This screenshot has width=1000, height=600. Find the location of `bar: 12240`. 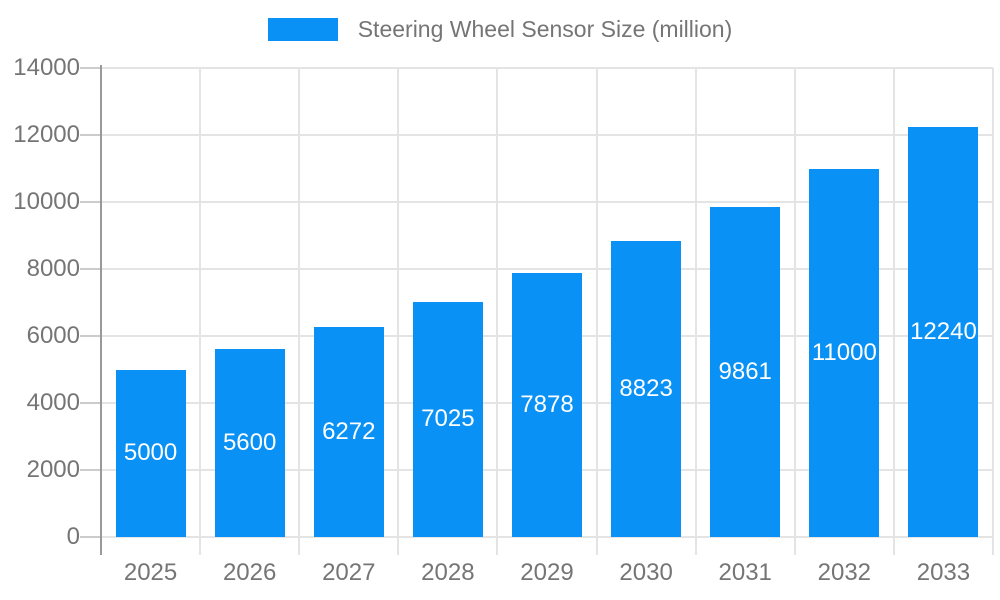

bar: 12240 is located at coordinates (943, 331).